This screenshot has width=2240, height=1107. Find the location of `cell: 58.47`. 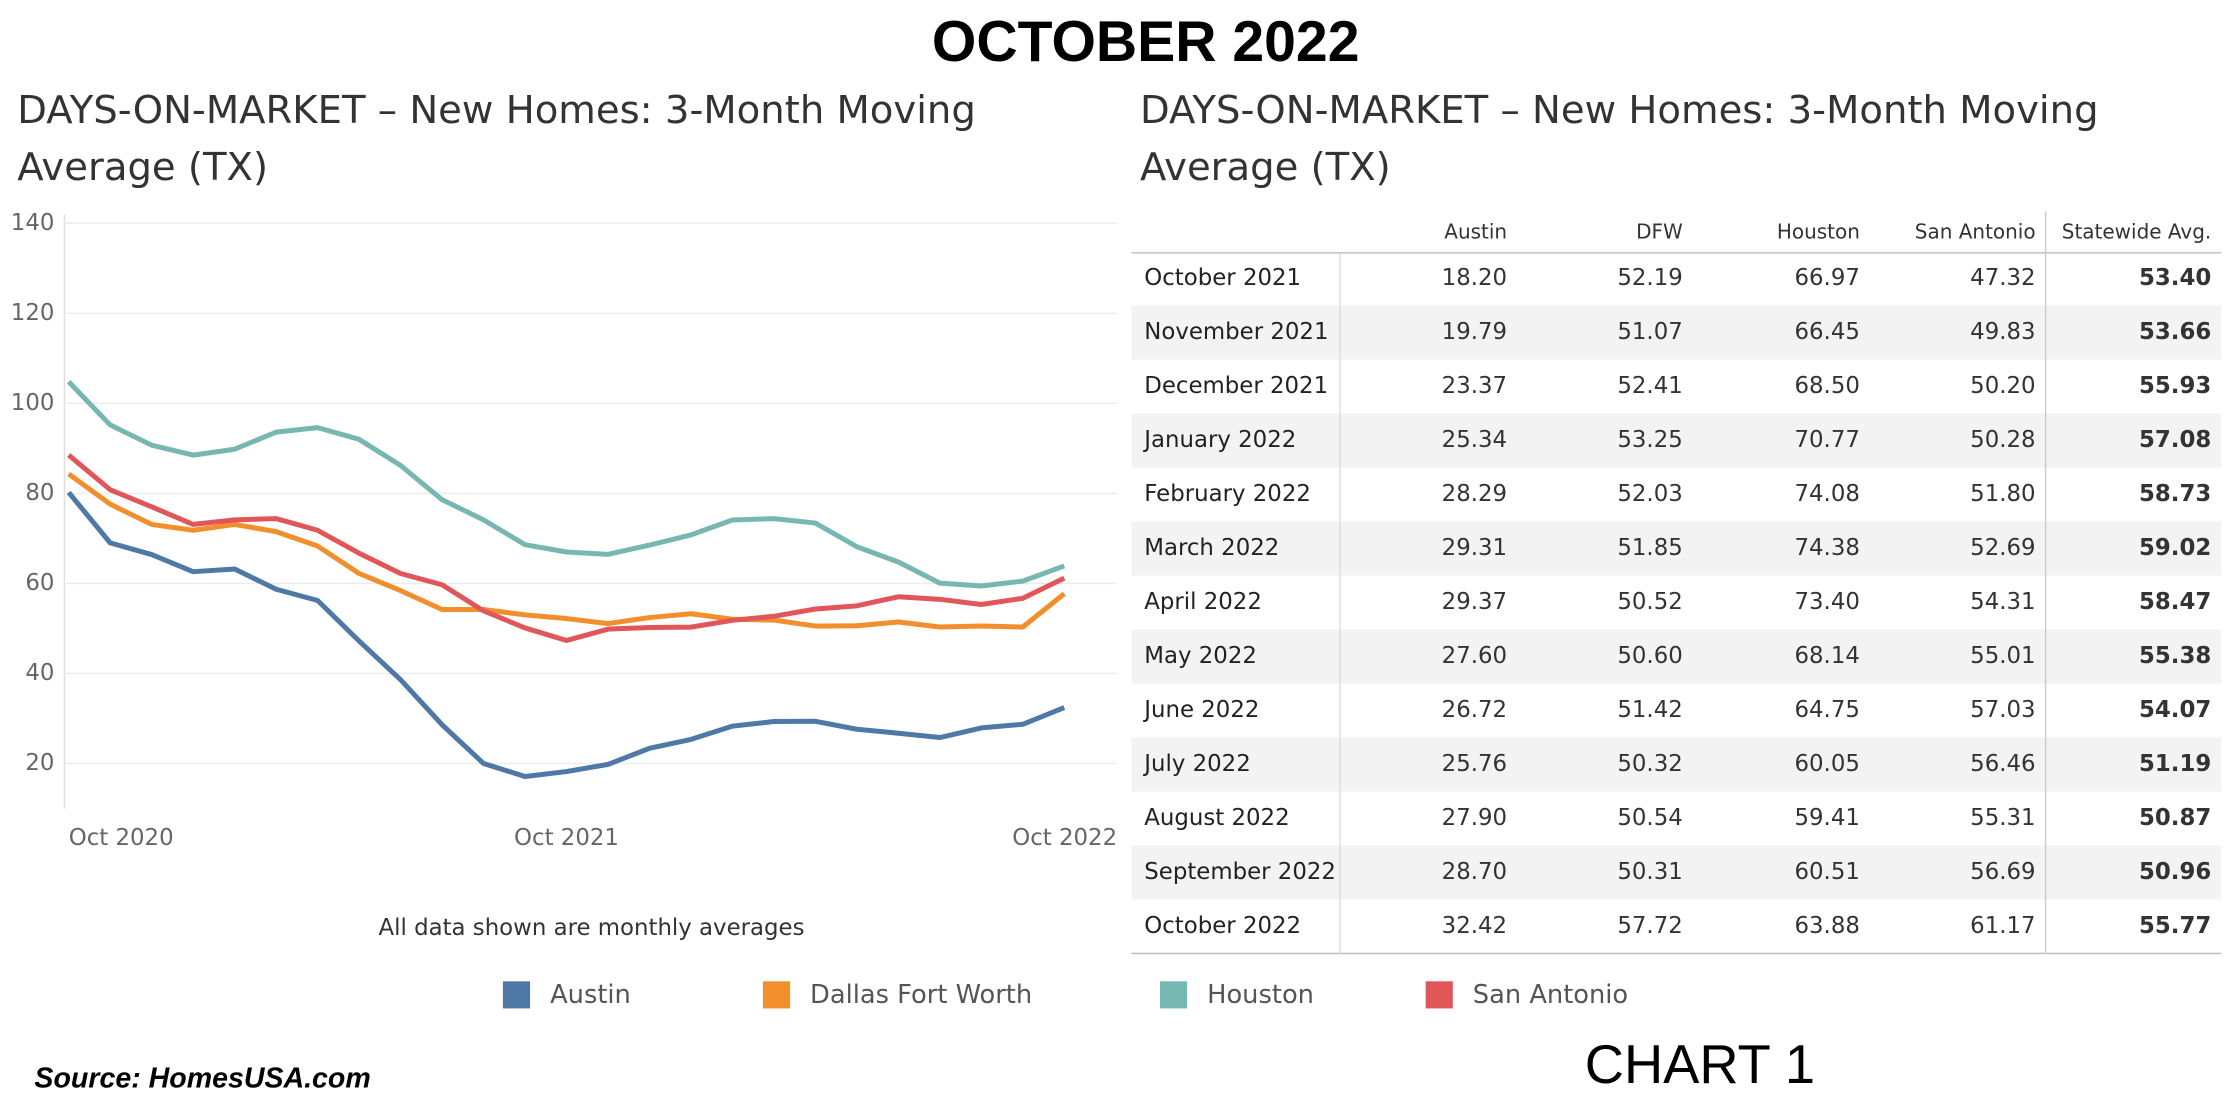

cell: 58.47 is located at coordinates (2175, 602).